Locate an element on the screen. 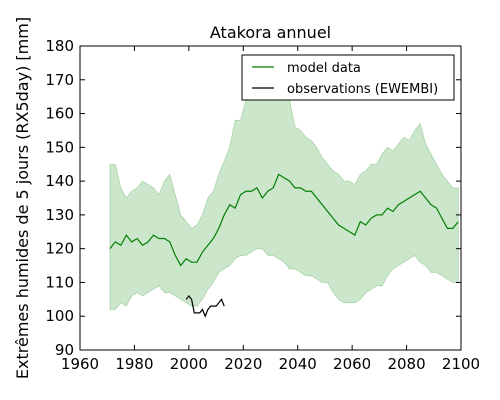  y-tick-label: 150 is located at coordinates (59, 147).